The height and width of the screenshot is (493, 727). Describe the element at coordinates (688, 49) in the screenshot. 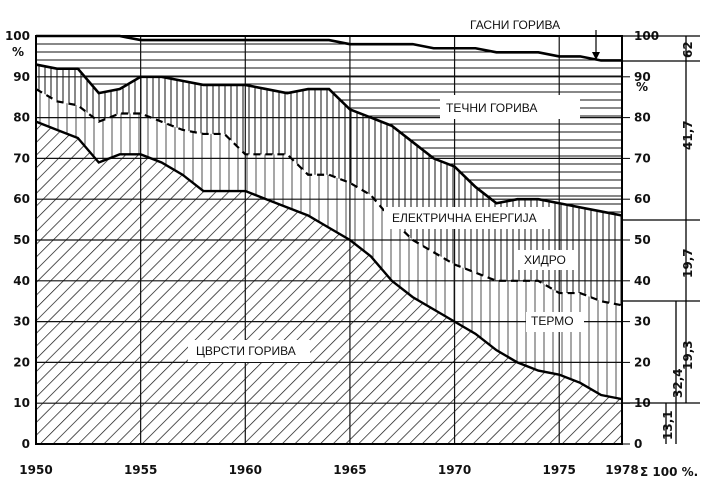

I see `bracket-label-gas: 62` at that location.